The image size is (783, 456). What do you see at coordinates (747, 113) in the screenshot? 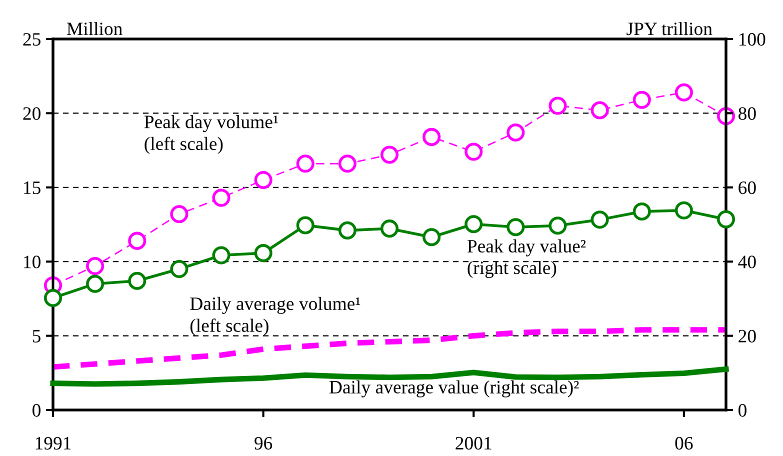
I see `y2-tick-label: 80` at bounding box center [747, 113].